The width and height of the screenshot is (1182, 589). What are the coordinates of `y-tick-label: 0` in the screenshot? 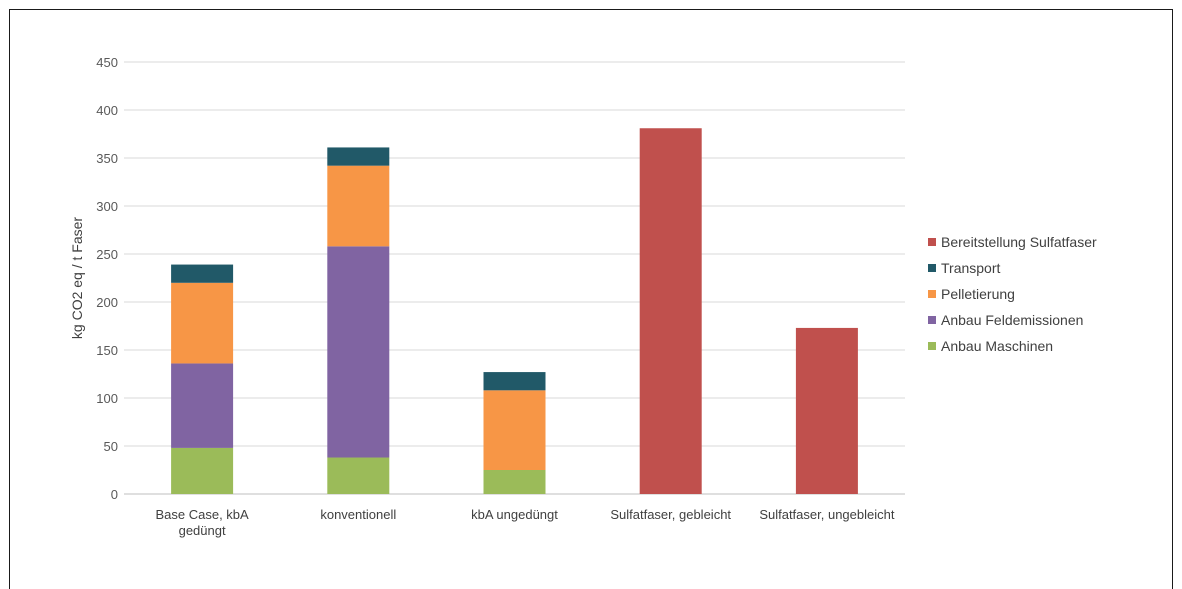 It's located at (114, 494).